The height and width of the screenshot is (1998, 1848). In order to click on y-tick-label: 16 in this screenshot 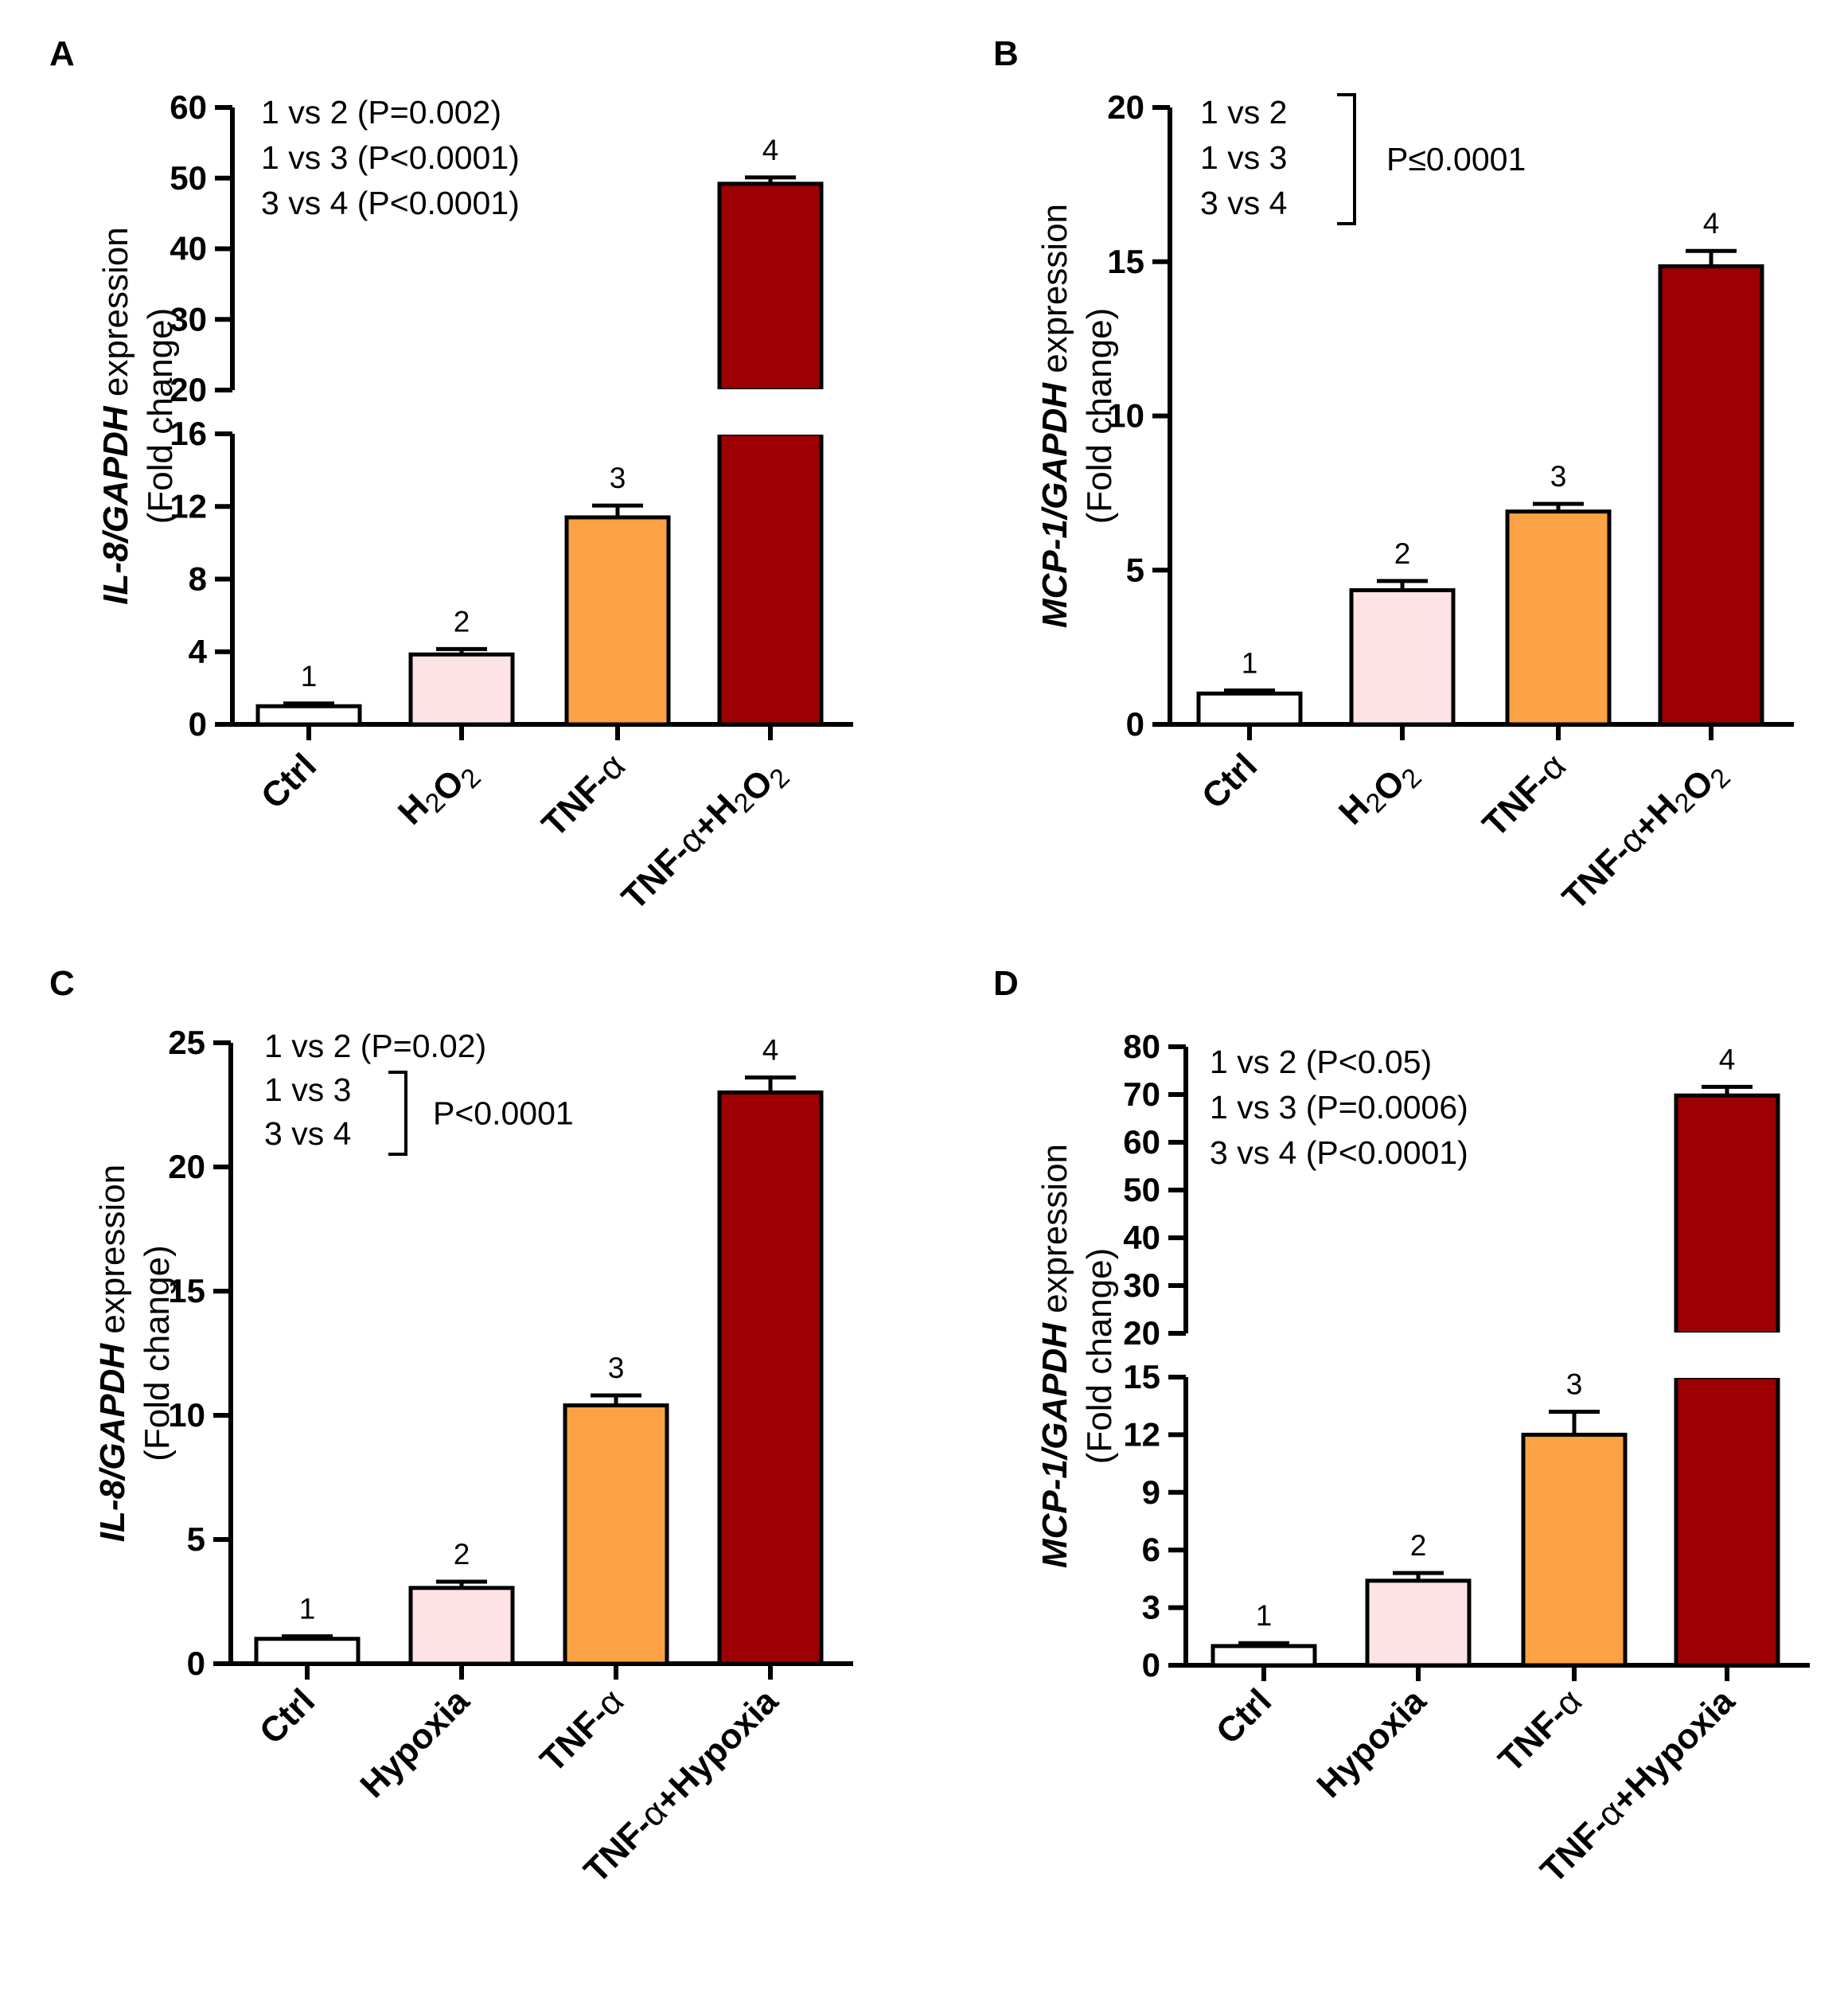, I will do `click(188, 433)`.